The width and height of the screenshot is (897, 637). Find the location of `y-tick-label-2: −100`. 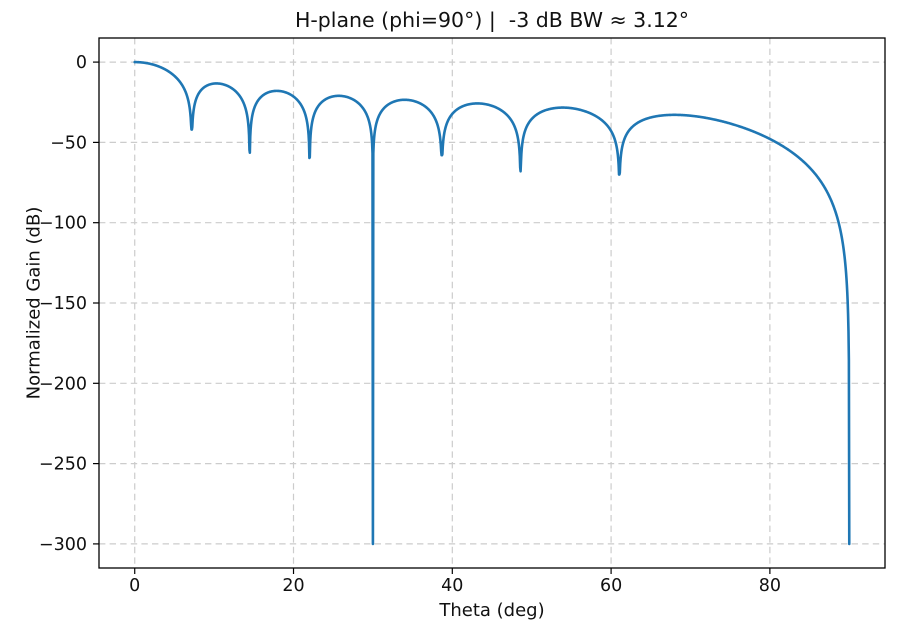

y-tick-label-2: −100 is located at coordinates (63, 224).